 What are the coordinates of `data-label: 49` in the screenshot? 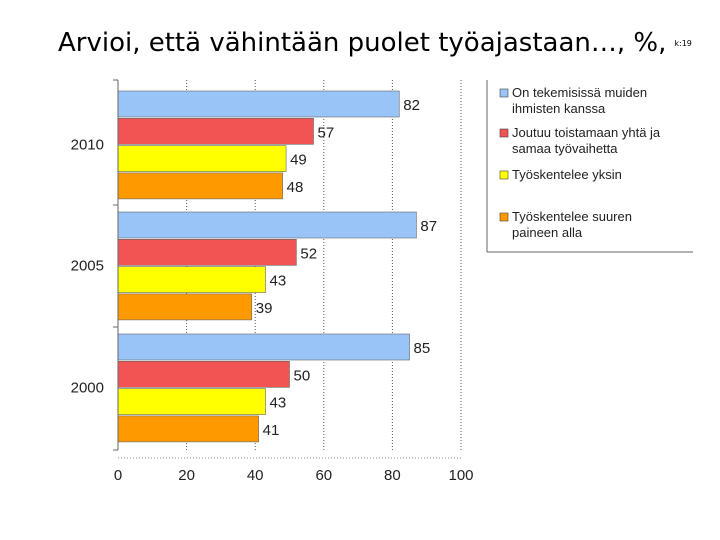 It's located at (298, 160).